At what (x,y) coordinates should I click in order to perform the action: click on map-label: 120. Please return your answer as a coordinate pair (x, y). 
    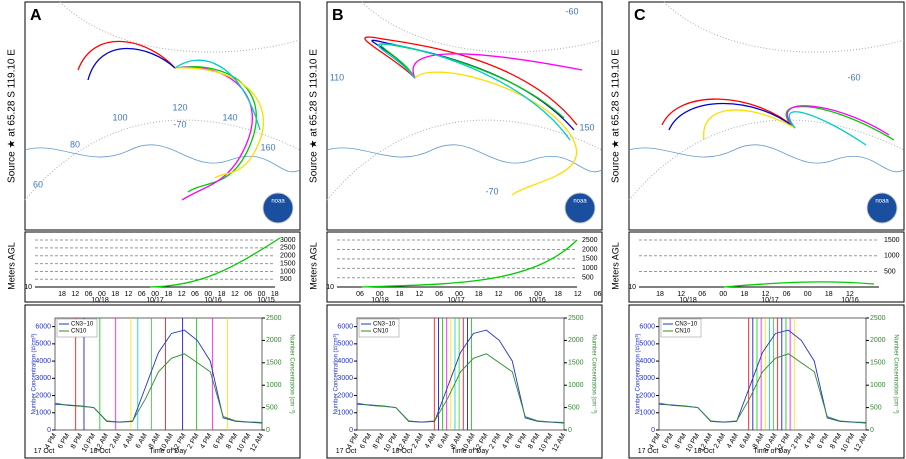
    Looking at the image, I should click on (179, 107).